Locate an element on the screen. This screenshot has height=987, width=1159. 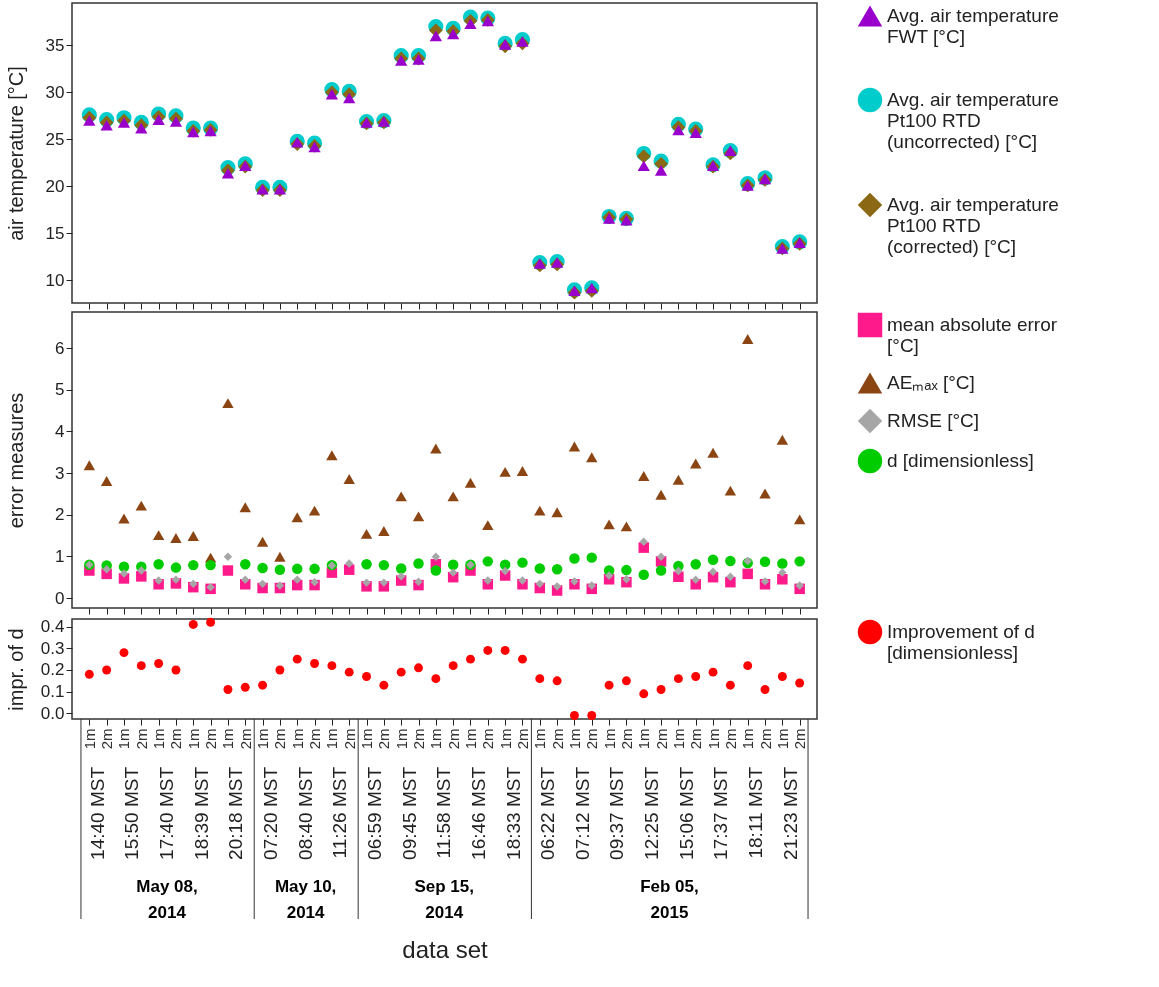
y-tick-label: 0.0 is located at coordinates (52, 713).